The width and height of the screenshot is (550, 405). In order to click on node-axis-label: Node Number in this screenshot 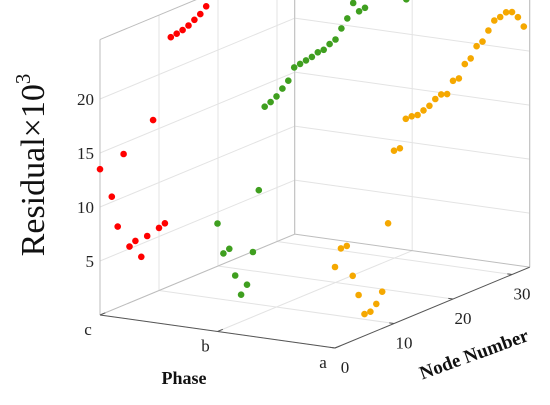, I will do `click(474, 354)`.